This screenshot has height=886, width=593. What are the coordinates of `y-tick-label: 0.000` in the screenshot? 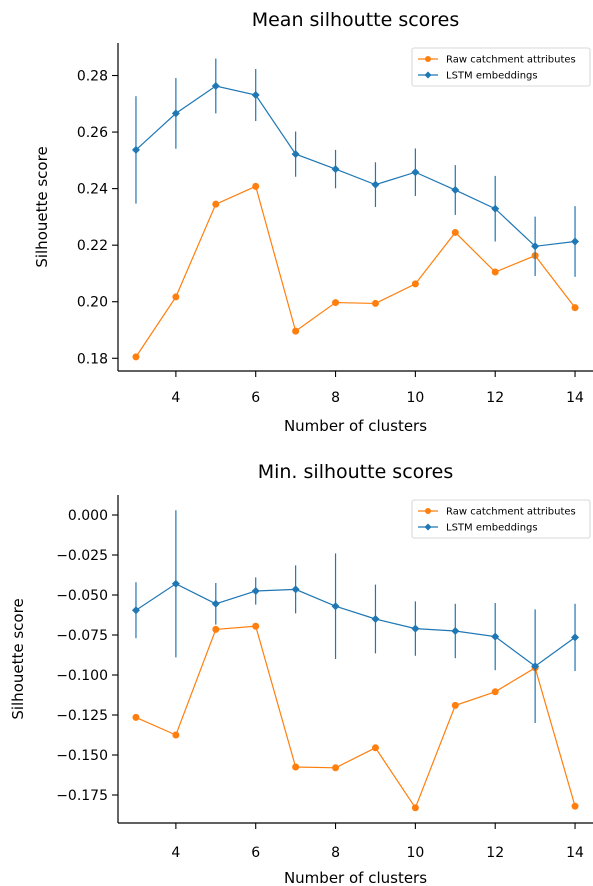 It's located at (88, 516).